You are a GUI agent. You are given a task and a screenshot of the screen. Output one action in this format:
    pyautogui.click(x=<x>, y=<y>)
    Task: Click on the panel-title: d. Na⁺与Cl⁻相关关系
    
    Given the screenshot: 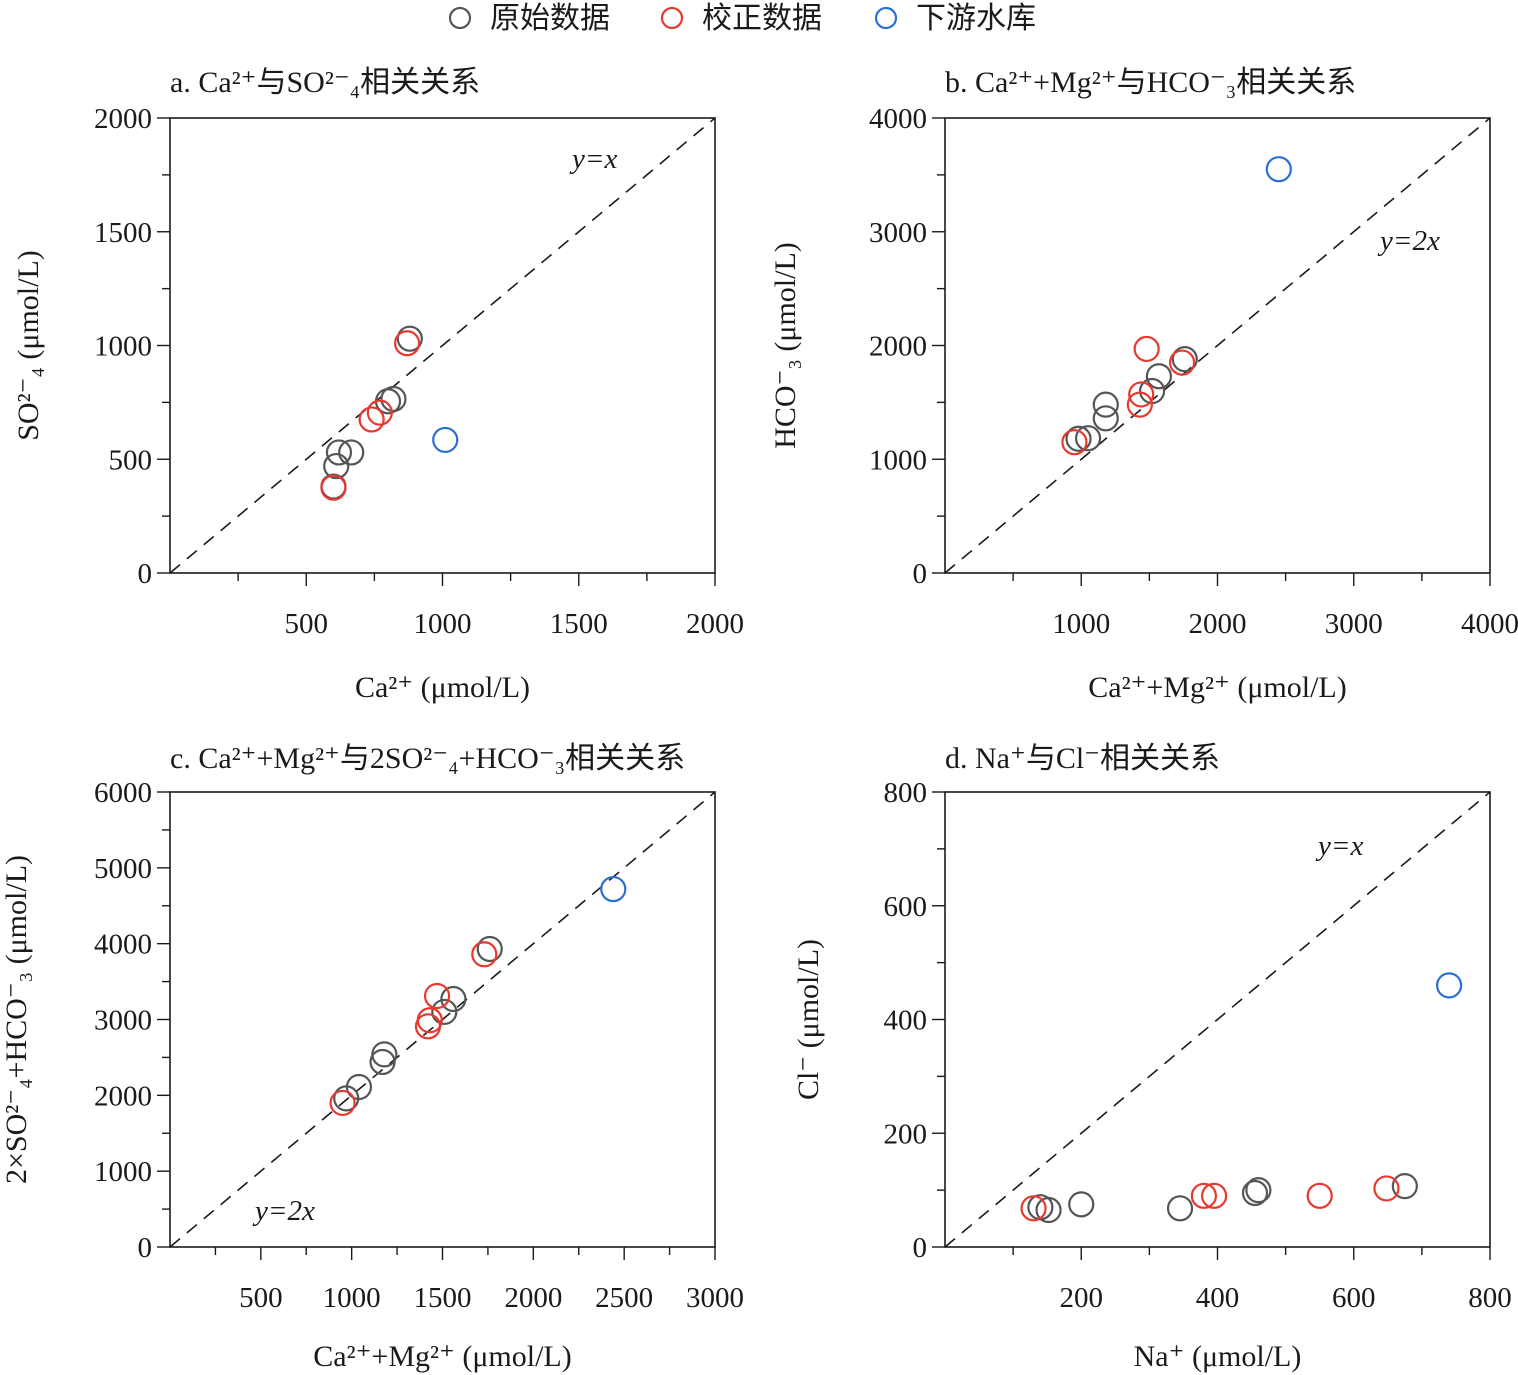 What is the action you would take?
    pyautogui.click(x=1082, y=758)
    